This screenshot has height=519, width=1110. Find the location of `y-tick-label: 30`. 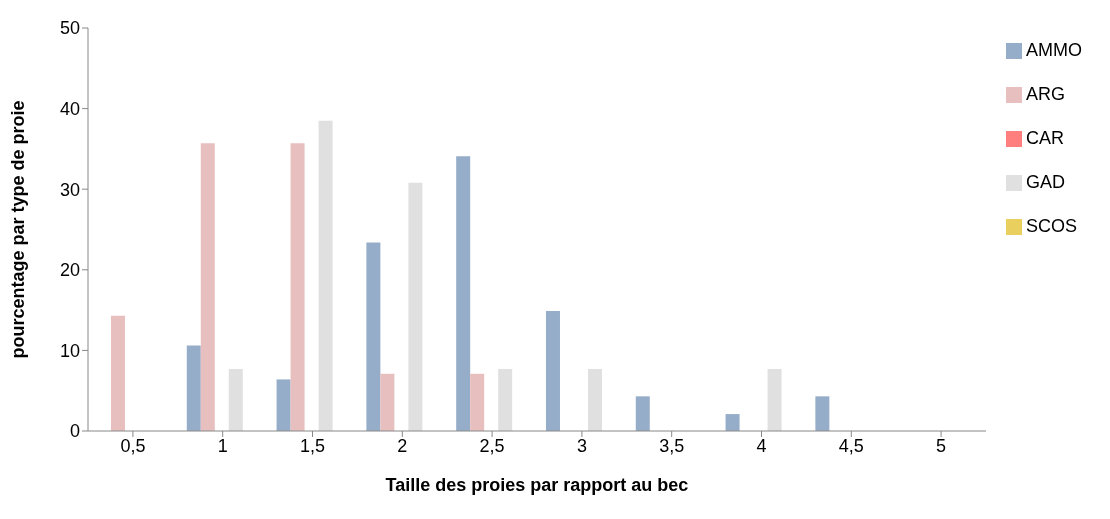

y-tick-label: 30 is located at coordinates (69, 189).